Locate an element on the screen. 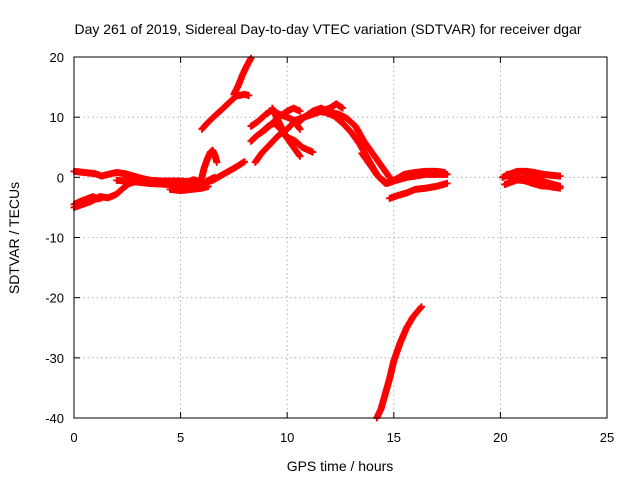 The height and width of the screenshot is (480, 640). x-axis-label: GPS time / hours is located at coordinates (340, 466).